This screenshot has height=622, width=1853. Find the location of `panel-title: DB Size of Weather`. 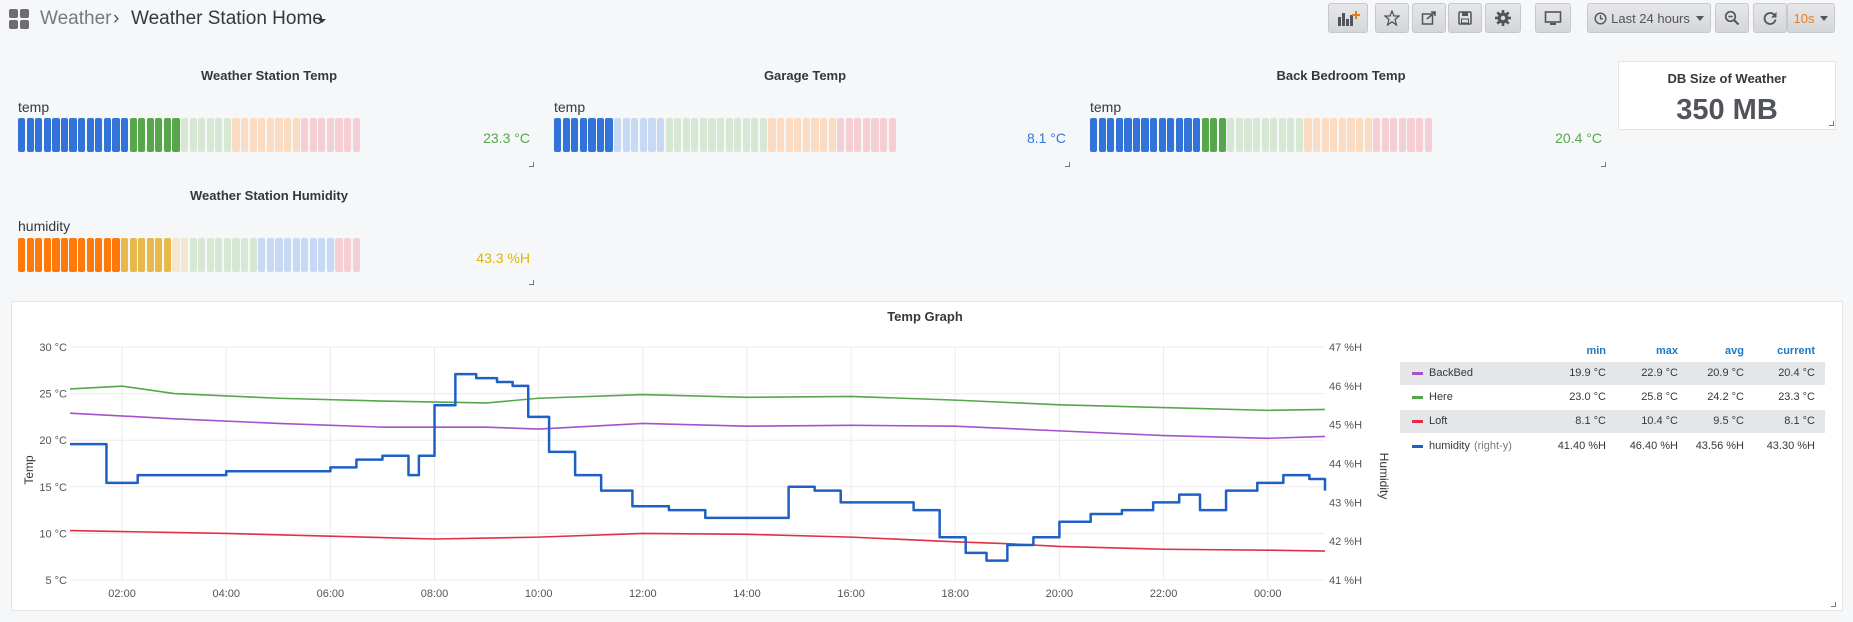

panel-title: DB Size of Weather is located at coordinates (1727, 78).